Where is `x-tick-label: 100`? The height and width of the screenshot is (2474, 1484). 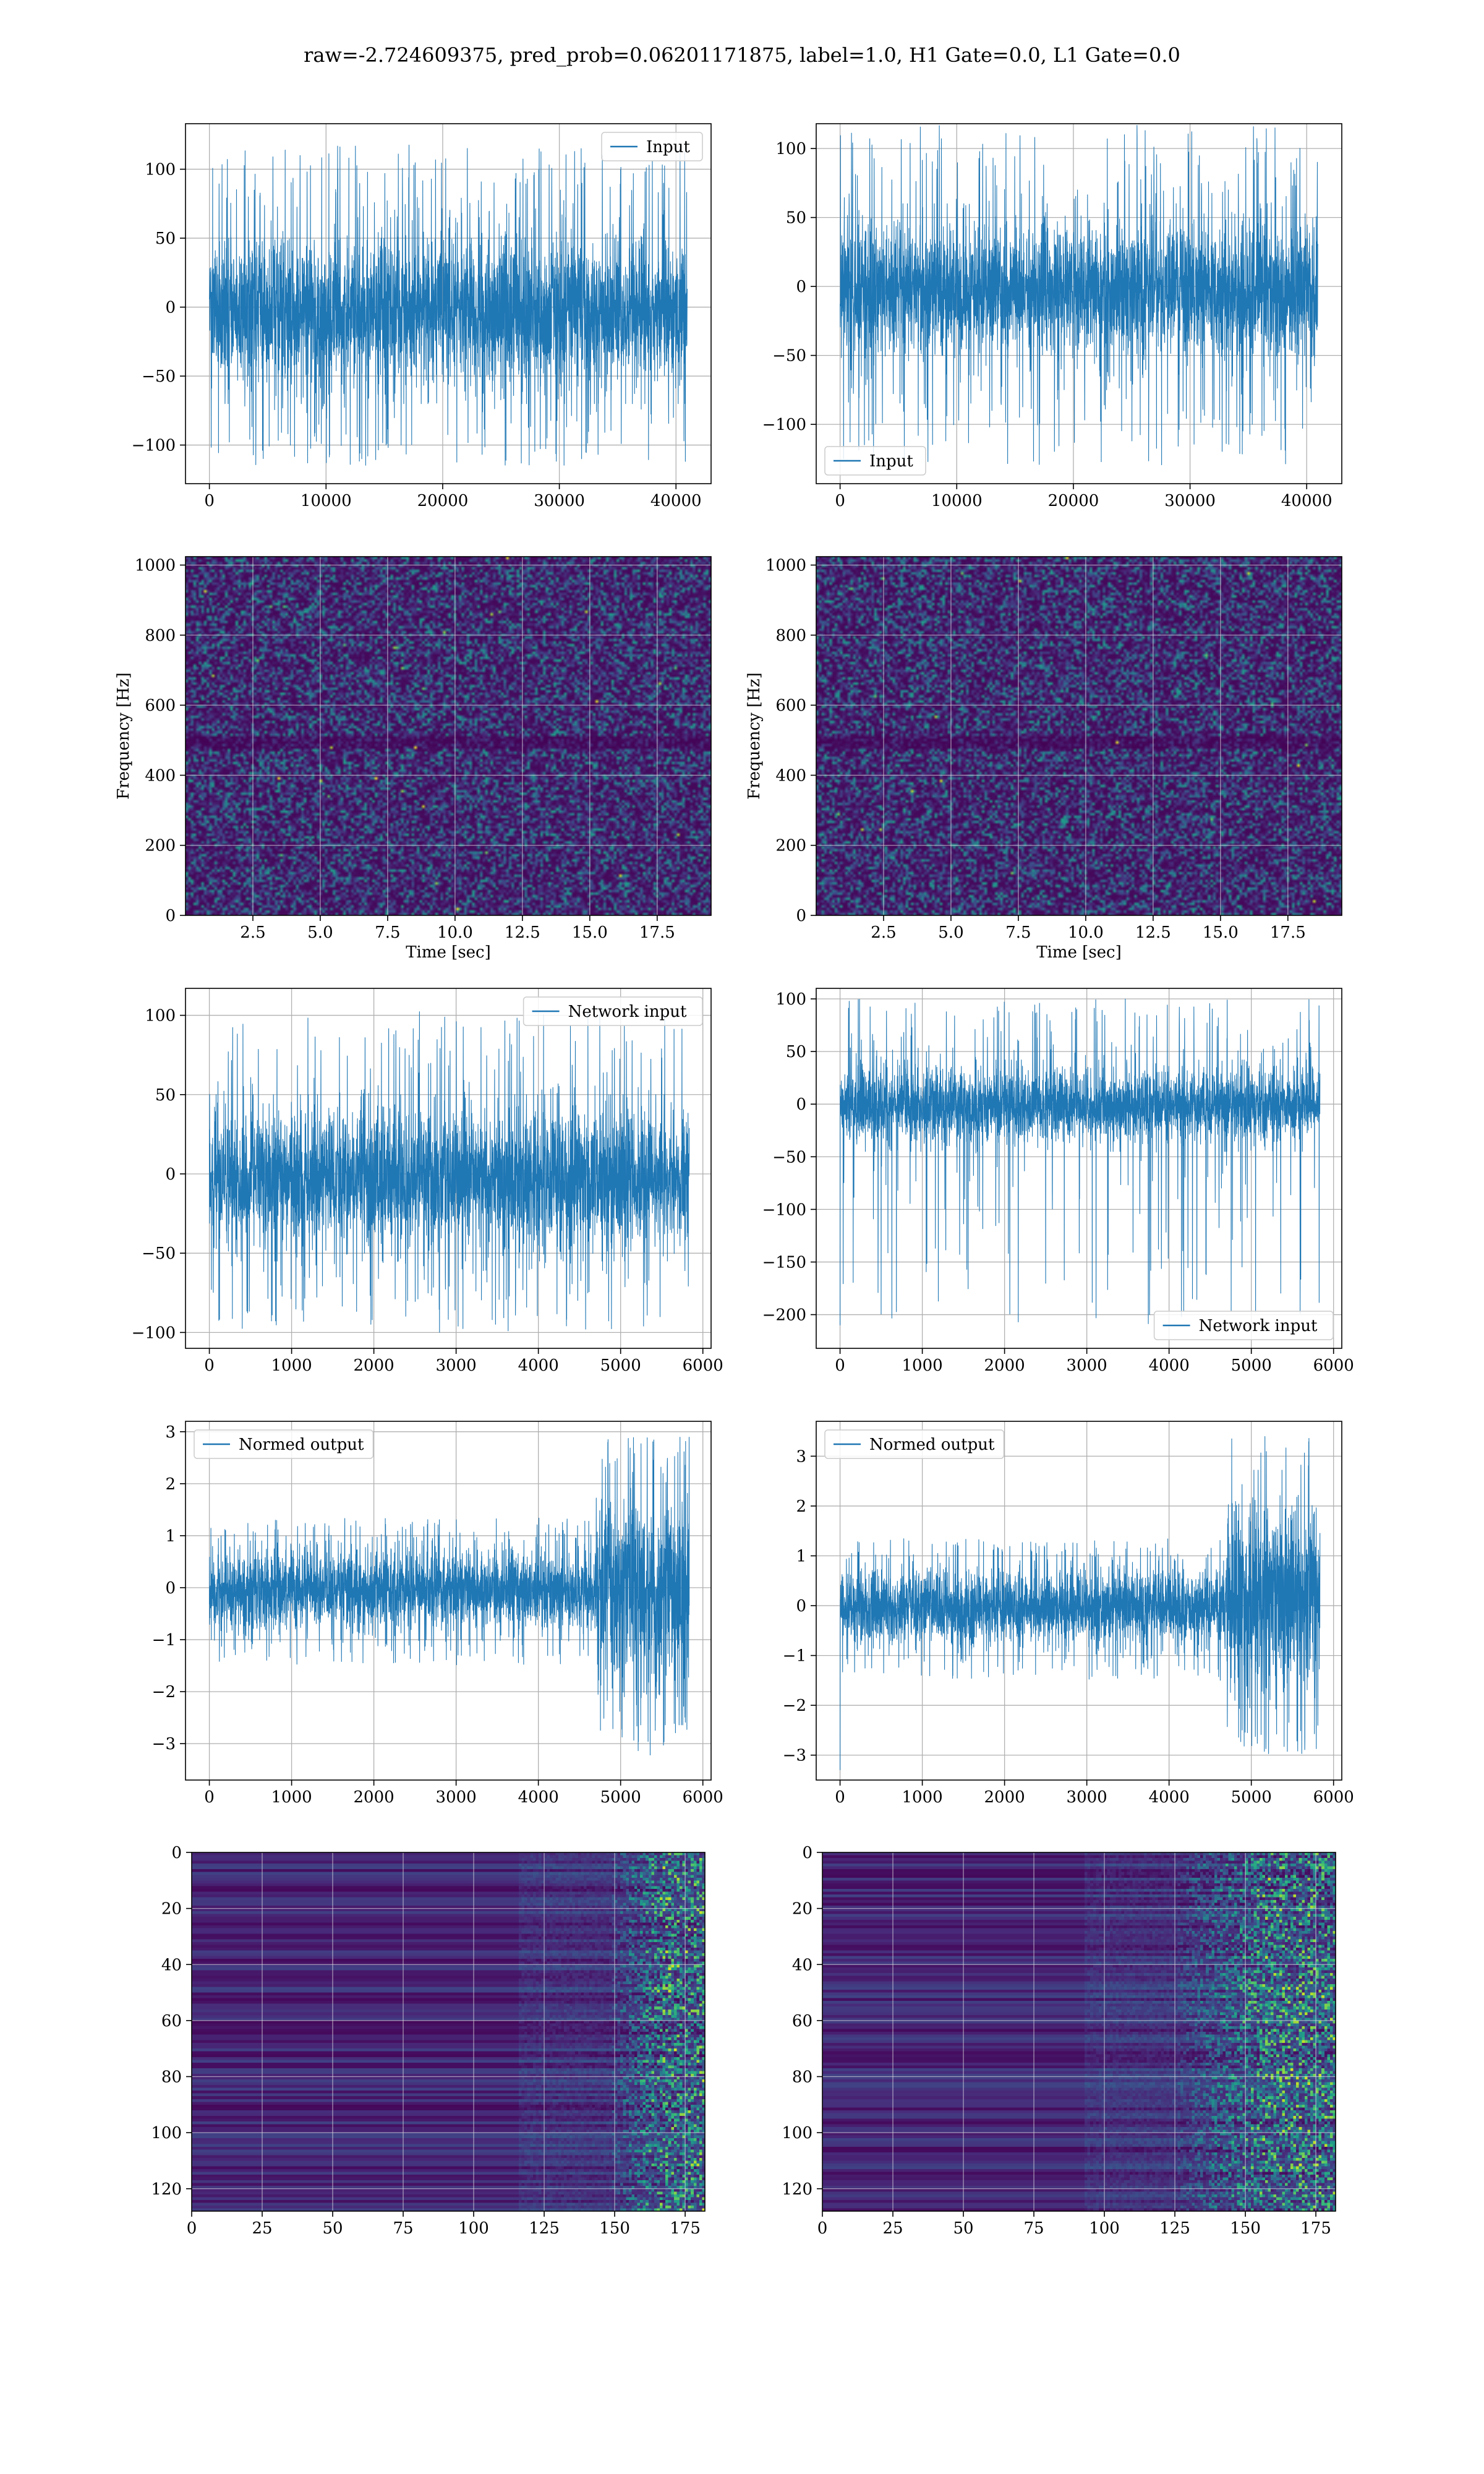 x-tick-label: 100 is located at coordinates (473, 2228).